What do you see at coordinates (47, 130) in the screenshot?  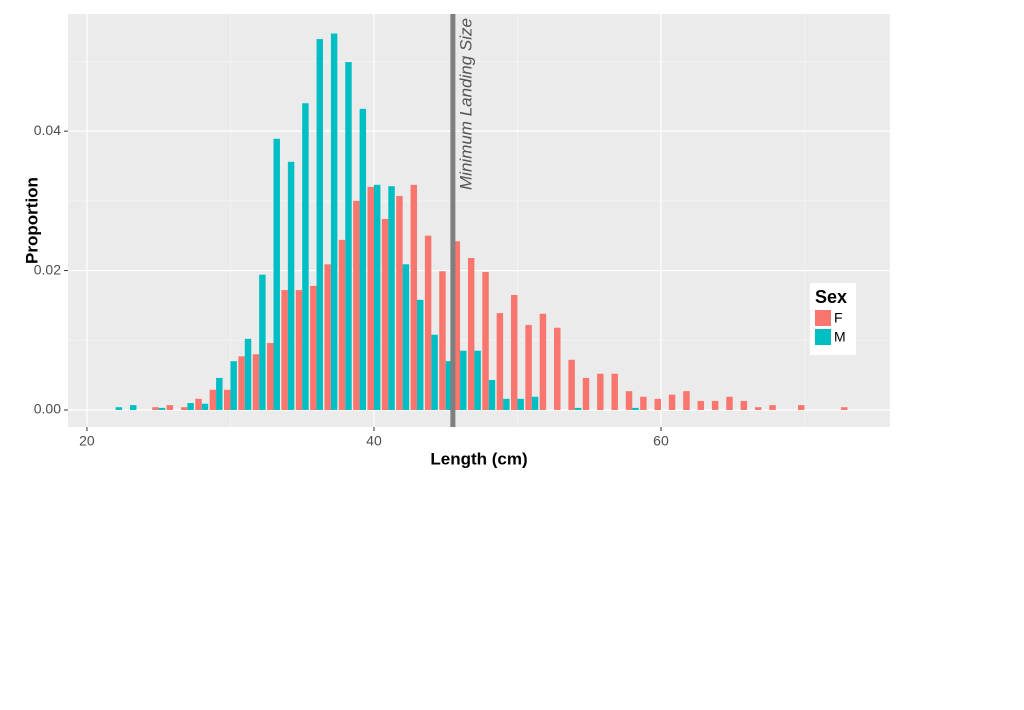 I see `y-tick-label: 0.04` at bounding box center [47, 130].